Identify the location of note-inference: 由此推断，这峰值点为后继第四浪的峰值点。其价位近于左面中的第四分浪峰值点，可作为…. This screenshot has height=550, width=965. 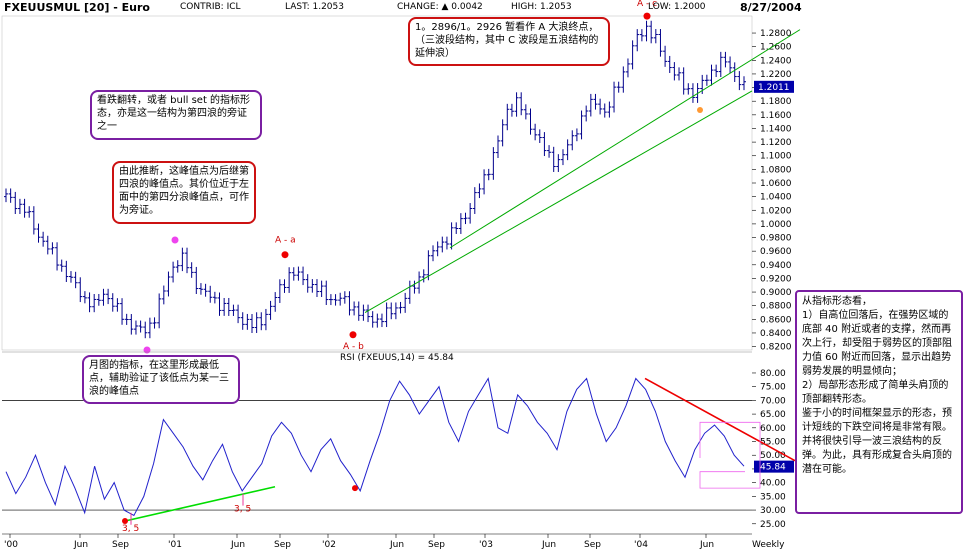
(184, 192).